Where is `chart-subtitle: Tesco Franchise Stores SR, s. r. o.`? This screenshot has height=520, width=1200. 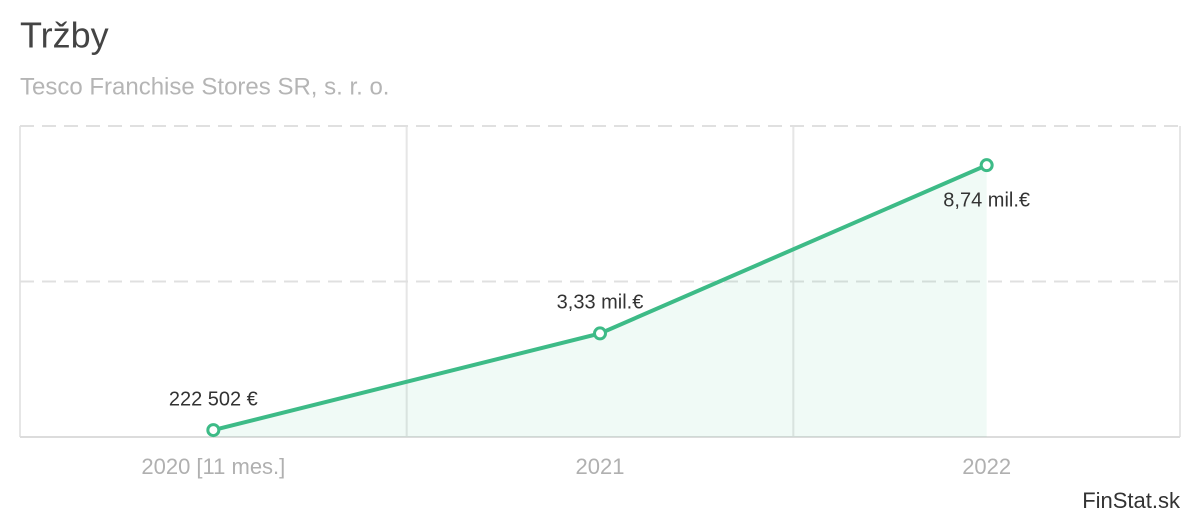 chart-subtitle: Tesco Franchise Stores SR, s. r. o. is located at coordinates (204, 86).